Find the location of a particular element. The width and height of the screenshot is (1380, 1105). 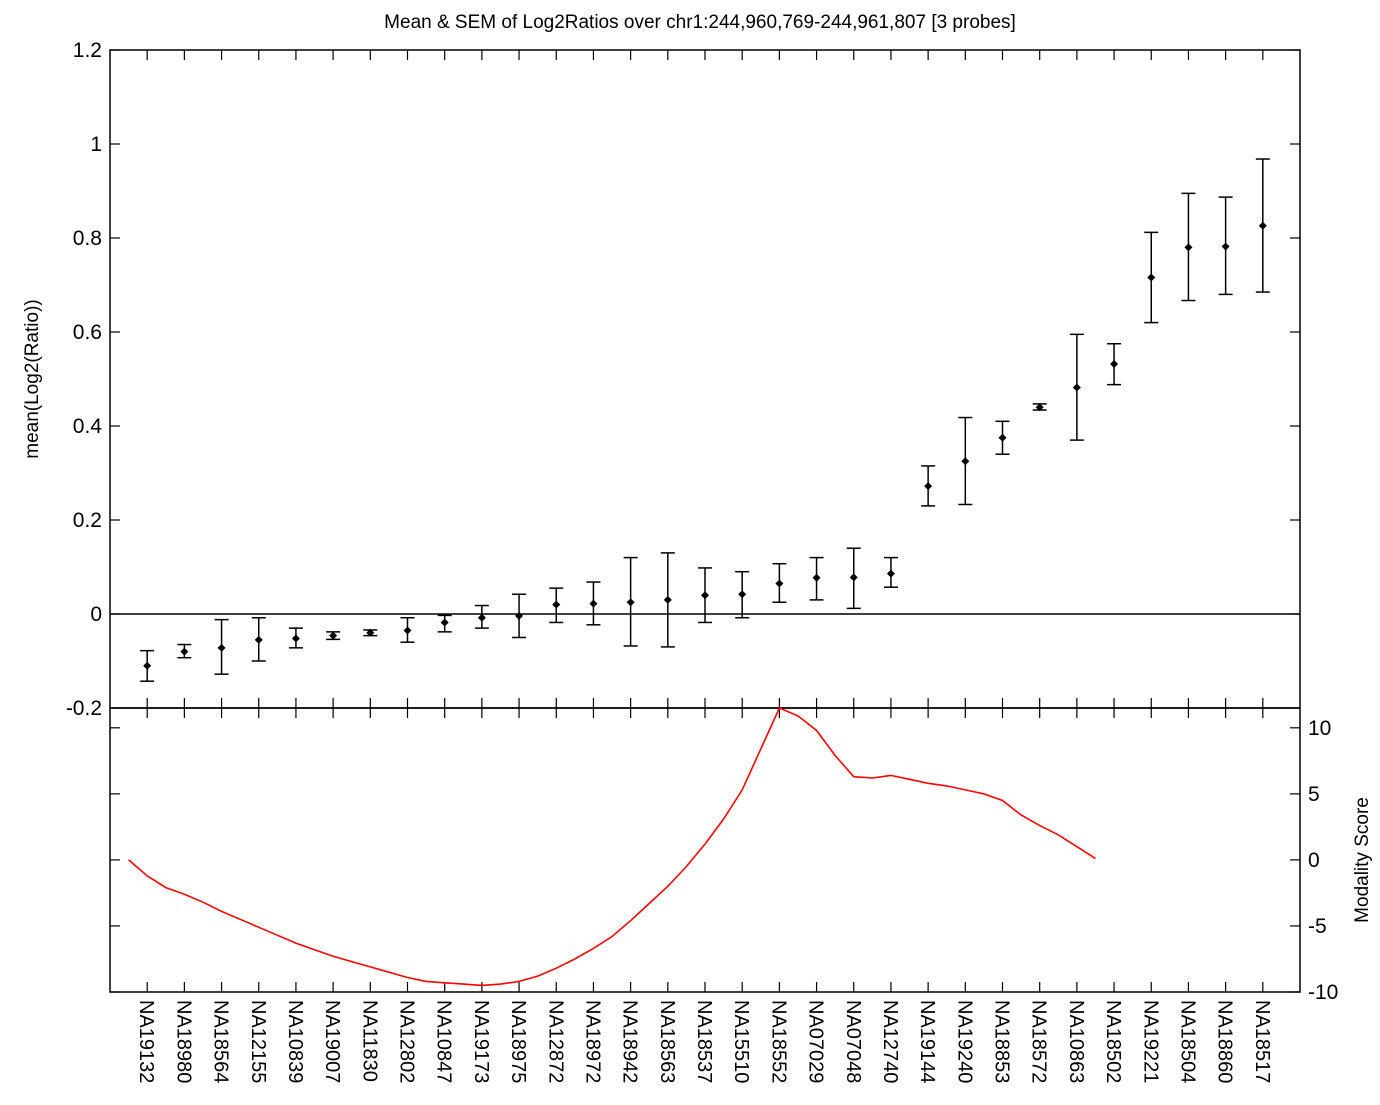

category-label: NA18572 is located at coordinates (1039, 1041).